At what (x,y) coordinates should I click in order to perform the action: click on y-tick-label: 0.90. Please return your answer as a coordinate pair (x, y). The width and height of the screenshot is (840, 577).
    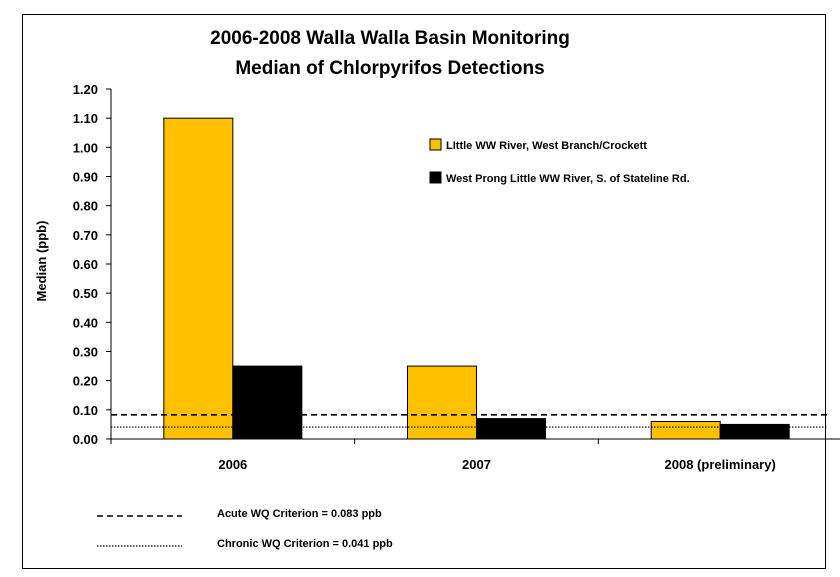
    Looking at the image, I should click on (85, 177).